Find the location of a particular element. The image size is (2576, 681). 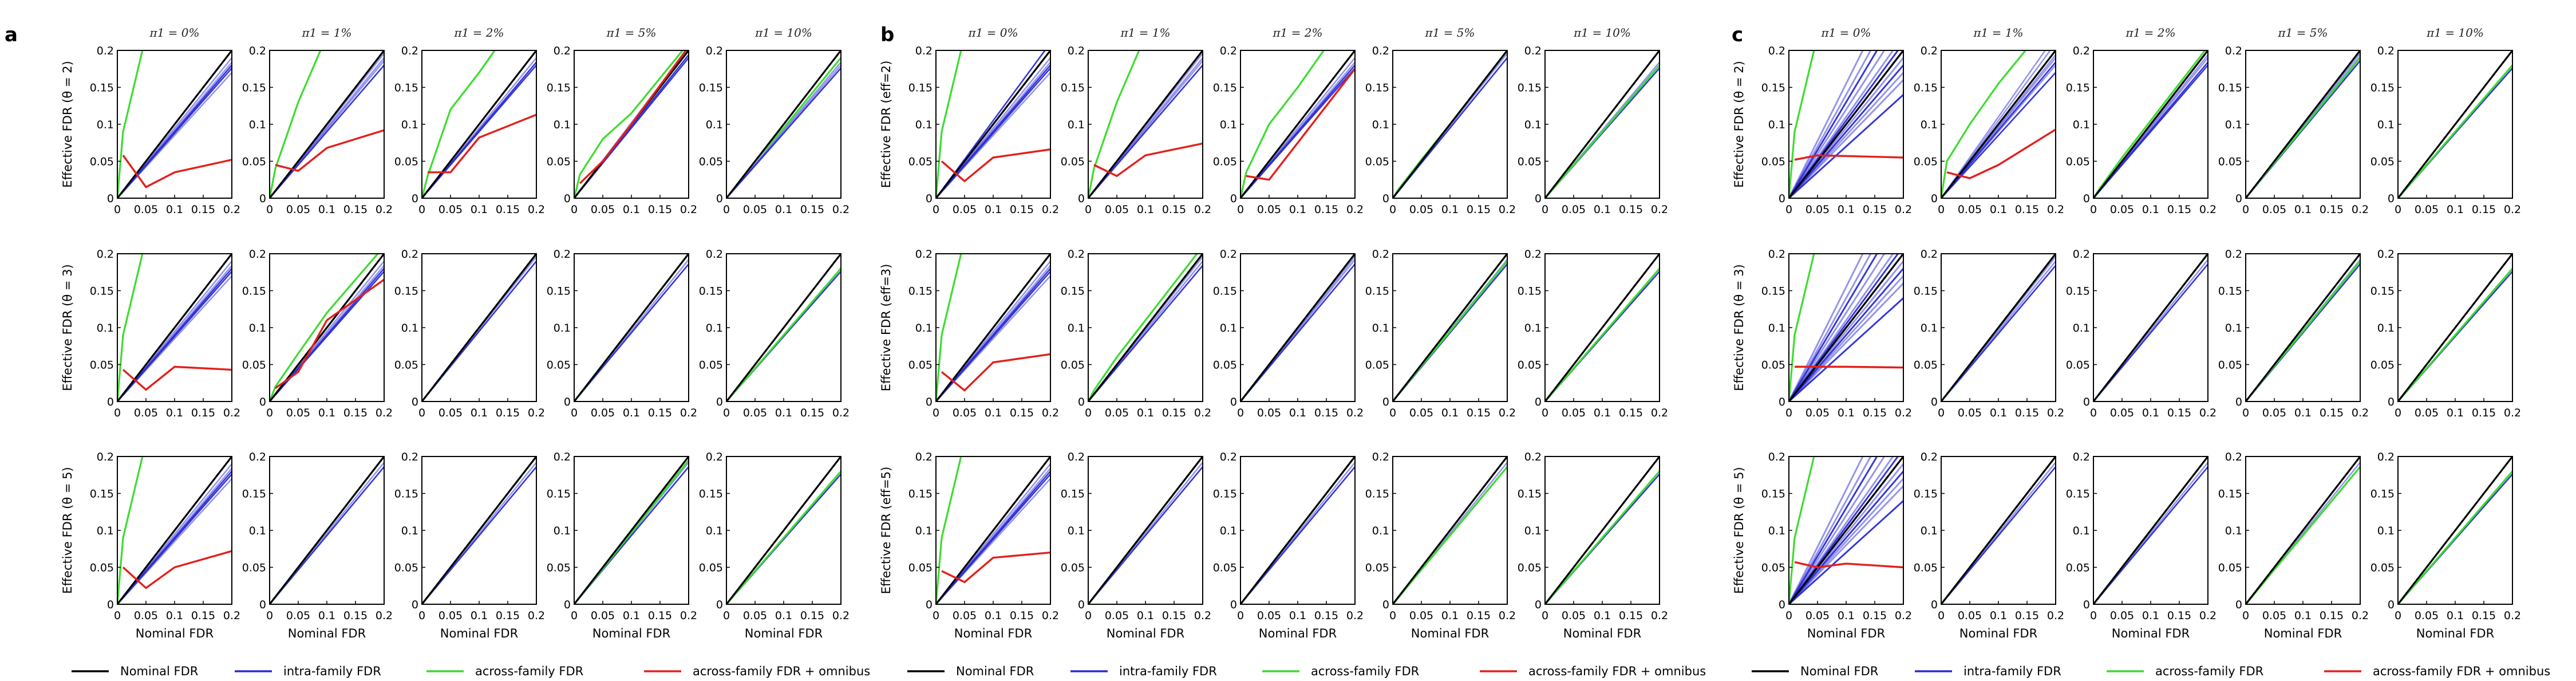

column-title: π1 = 1% is located at coordinates (326, 33).